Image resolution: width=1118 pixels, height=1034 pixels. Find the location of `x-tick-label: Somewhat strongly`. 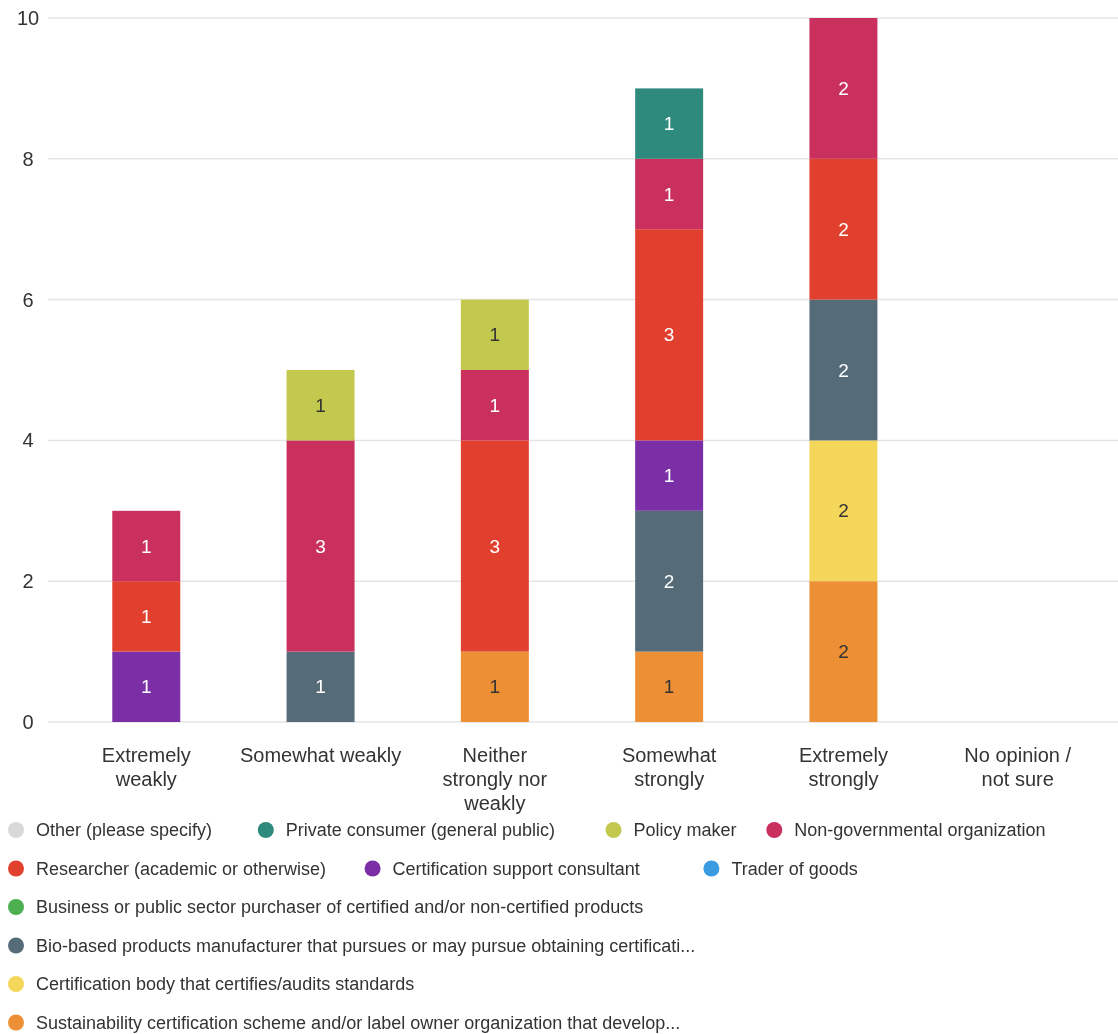

x-tick-label: Somewhat strongly is located at coordinates (669, 767).